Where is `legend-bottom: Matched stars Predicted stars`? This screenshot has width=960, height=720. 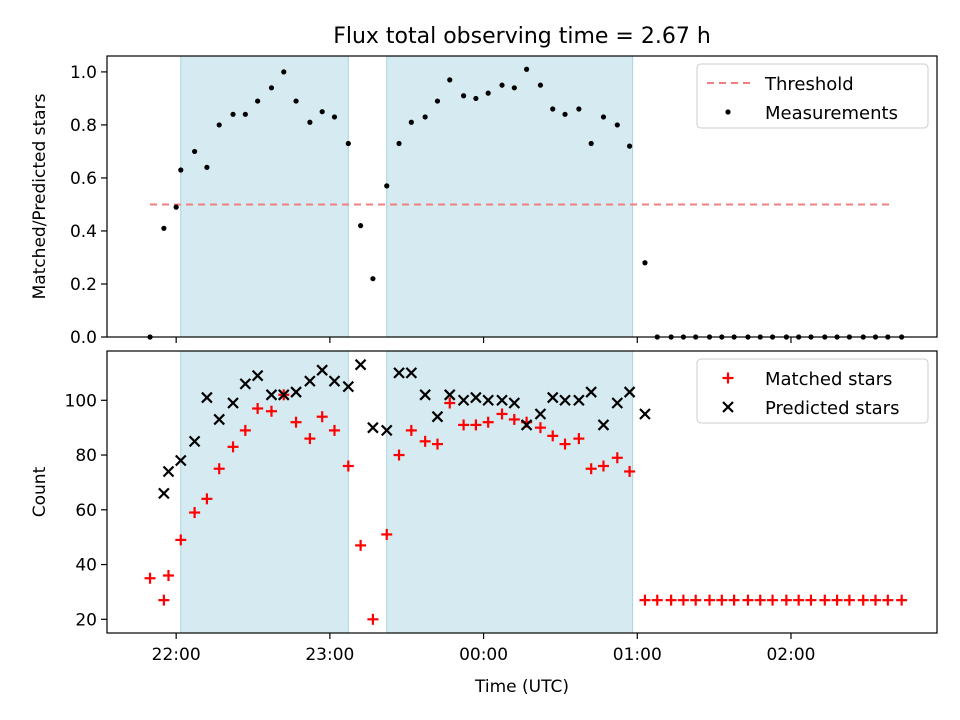 legend-bottom: Matched stars Predicted stars is located at coordinates (812, 391).